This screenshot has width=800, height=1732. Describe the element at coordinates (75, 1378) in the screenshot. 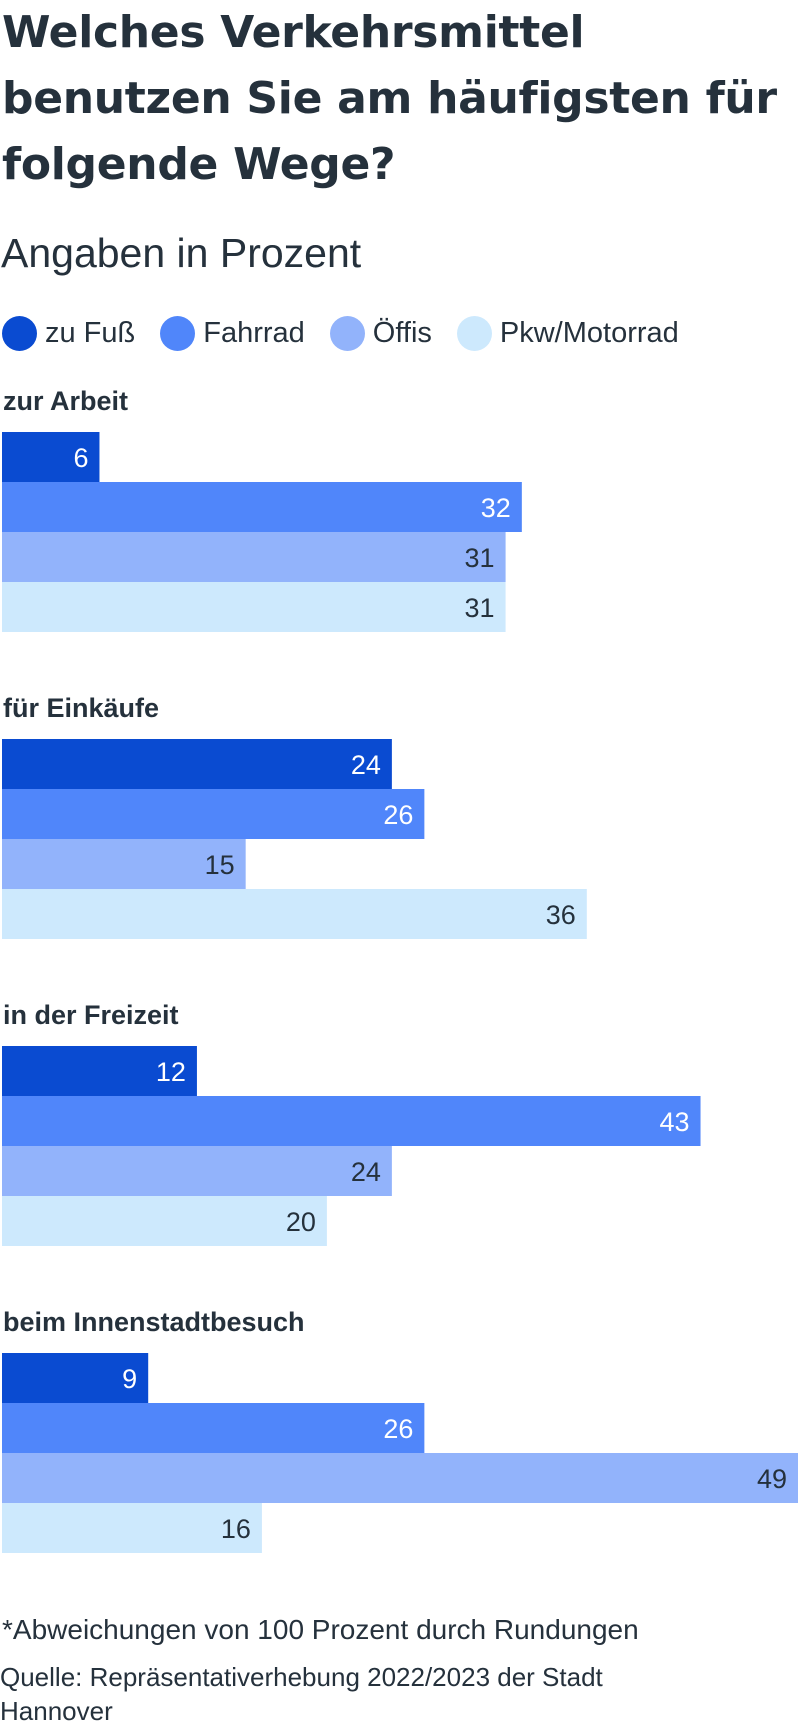

I see `bar-beim-innenstadtbesuch-zu-fuss` at that location.